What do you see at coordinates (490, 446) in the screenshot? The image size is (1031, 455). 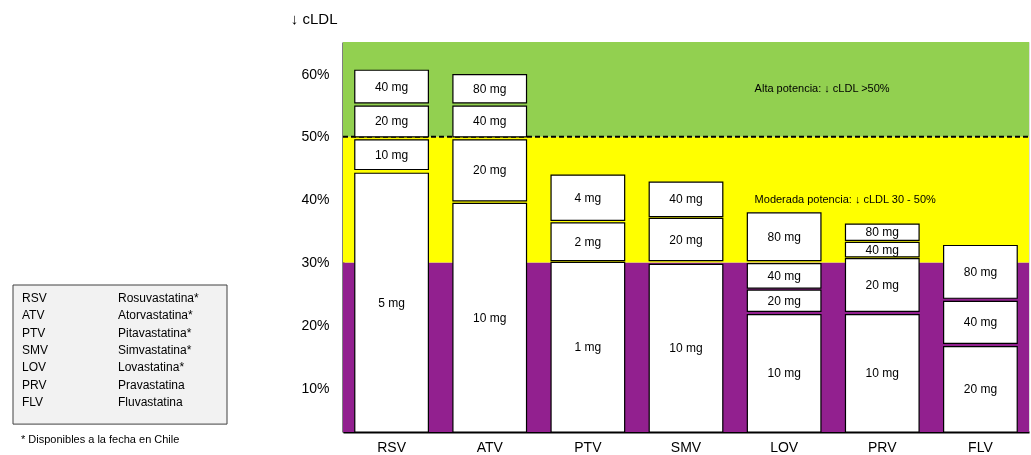 I see `x-tick-label: ATV` at bounding box center [490, 446].